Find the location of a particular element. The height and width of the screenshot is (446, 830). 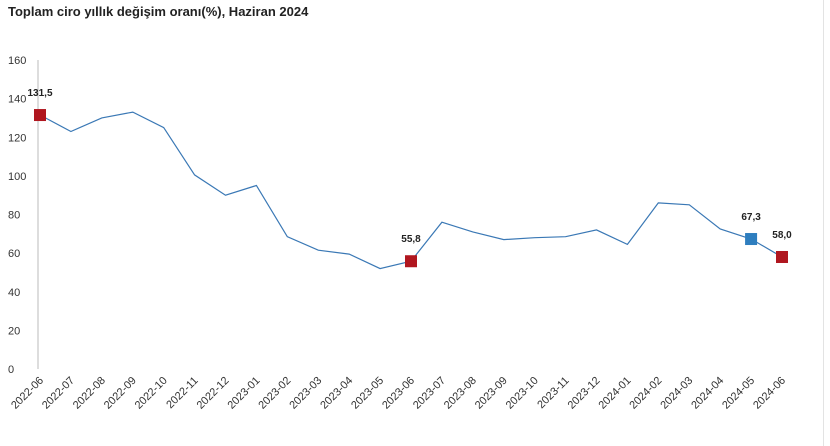

x-tick-label: 2023-05 is located at coordinates (367, 393).